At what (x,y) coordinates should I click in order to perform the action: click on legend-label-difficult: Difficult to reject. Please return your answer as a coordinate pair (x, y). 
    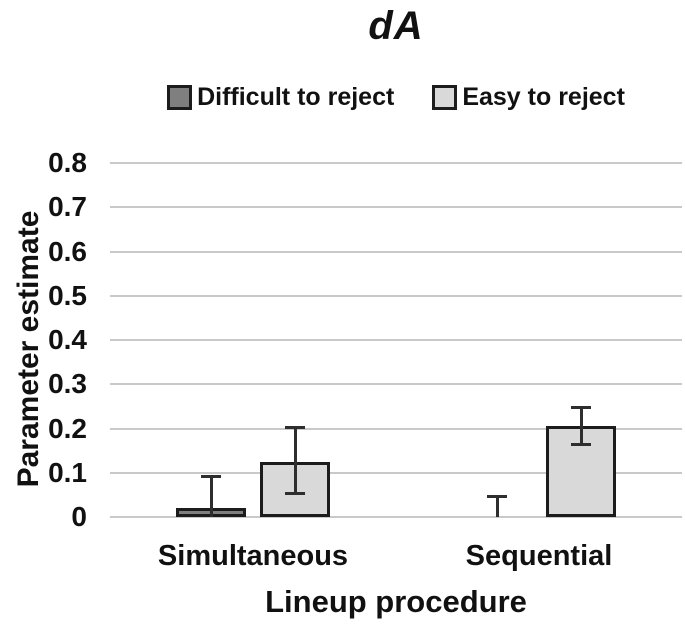
    Looking at the image, I should click on (296, 96).